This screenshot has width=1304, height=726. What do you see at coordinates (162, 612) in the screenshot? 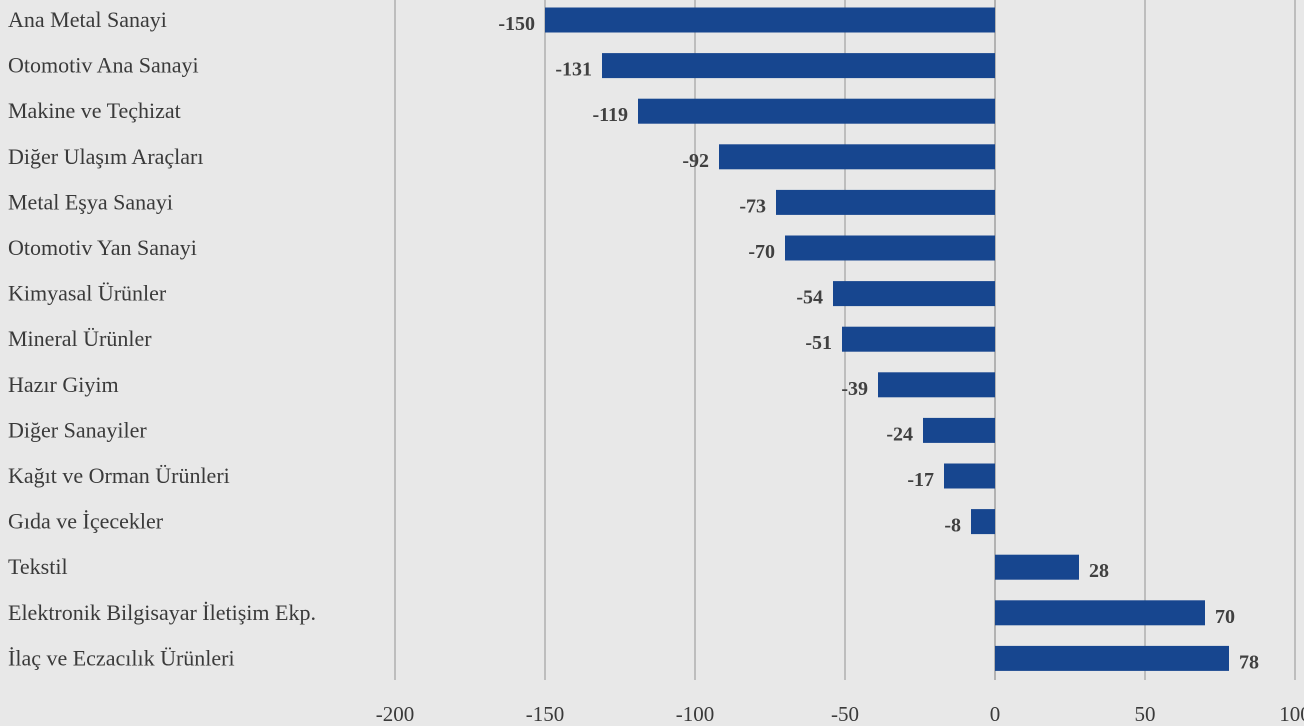
I see `category-label: Elektronik Bilgisayar İletişim Ekp.` at bounding box center [162, 612].